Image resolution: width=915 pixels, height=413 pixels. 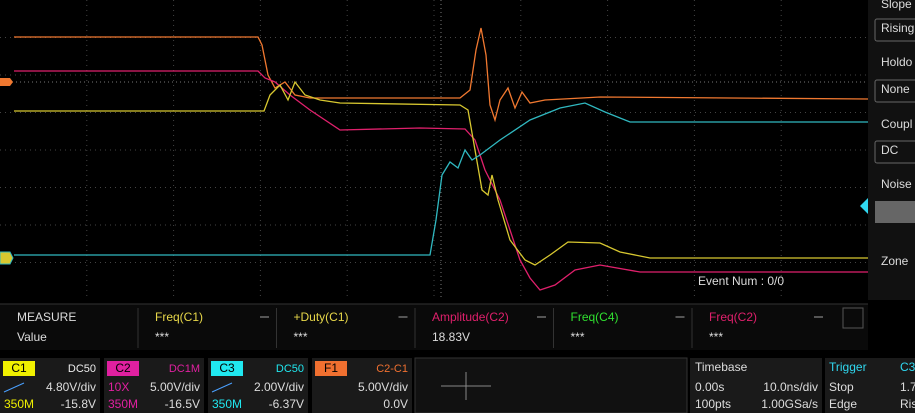 What do you see at coordinates (896, 184) in the screenshot?
I see `side-label: Noise` at bounding box center [896, 184].